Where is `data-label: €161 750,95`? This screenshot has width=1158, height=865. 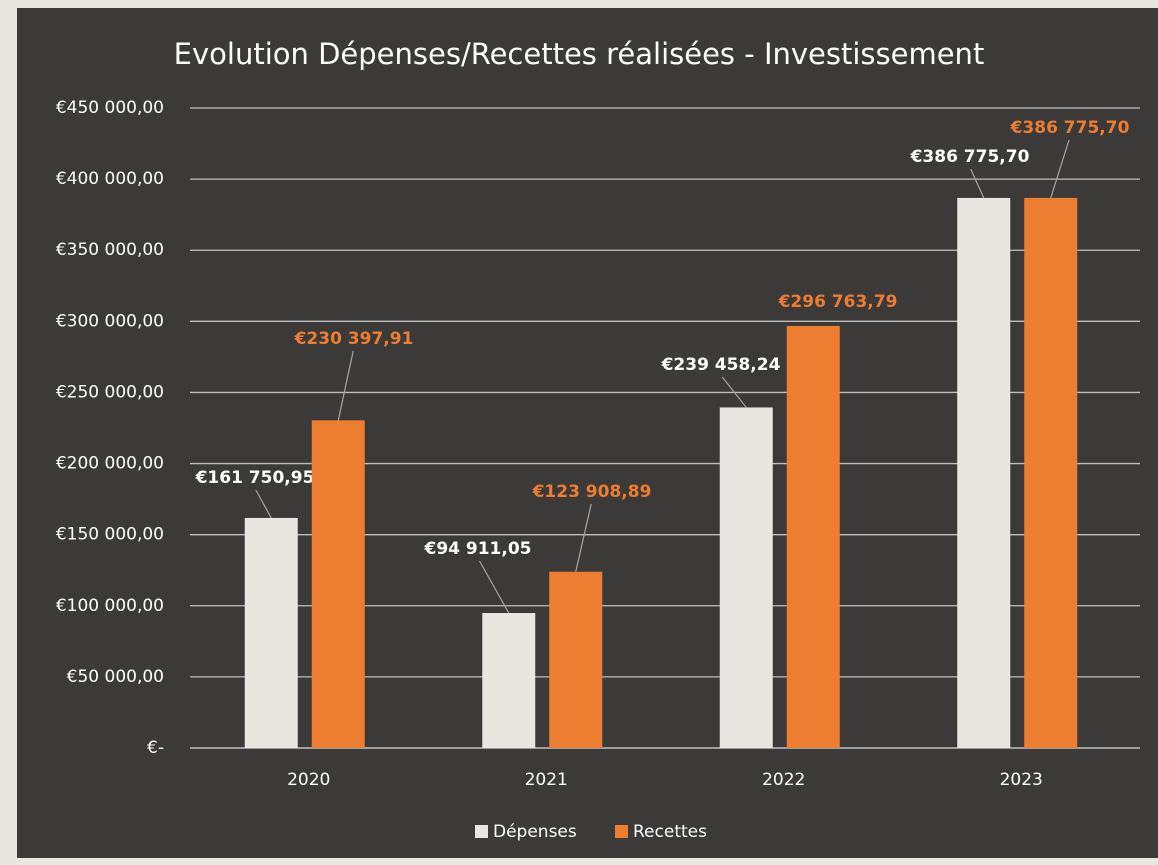 data-label: €161 750,95 is located at coordinates (255, 478).